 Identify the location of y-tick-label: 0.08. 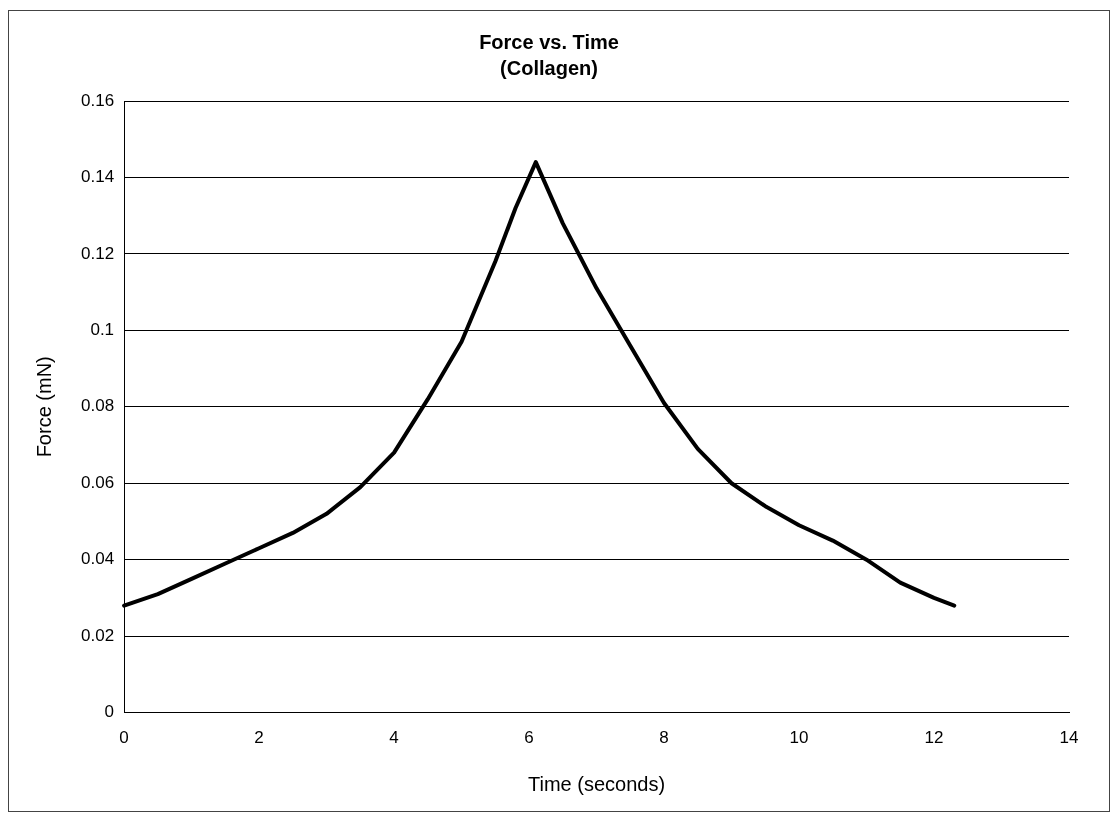
(97, 406).